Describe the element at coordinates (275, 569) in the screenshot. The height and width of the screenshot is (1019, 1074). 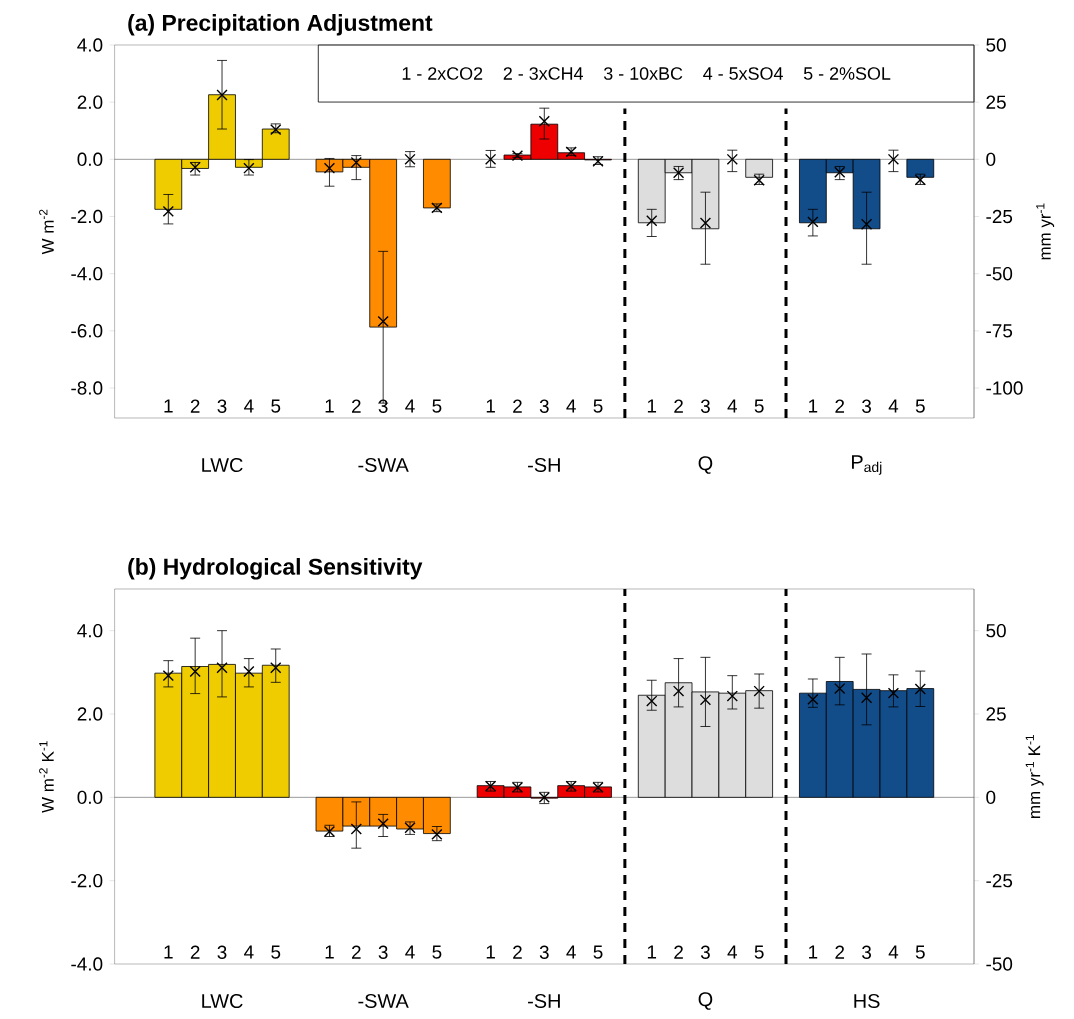
I see `chart-title: (b) Hydrological Sensitivity` at that location.